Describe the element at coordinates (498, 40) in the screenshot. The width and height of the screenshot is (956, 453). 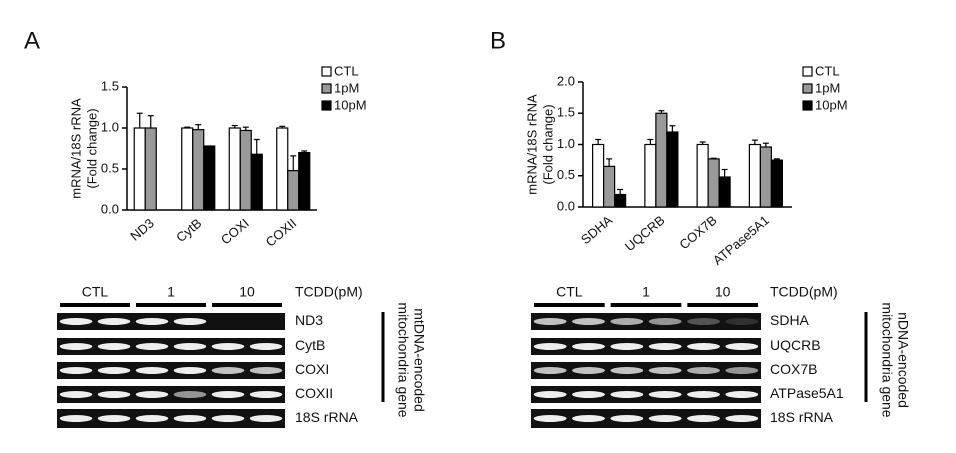
I see `panel-letter: B` at that location.